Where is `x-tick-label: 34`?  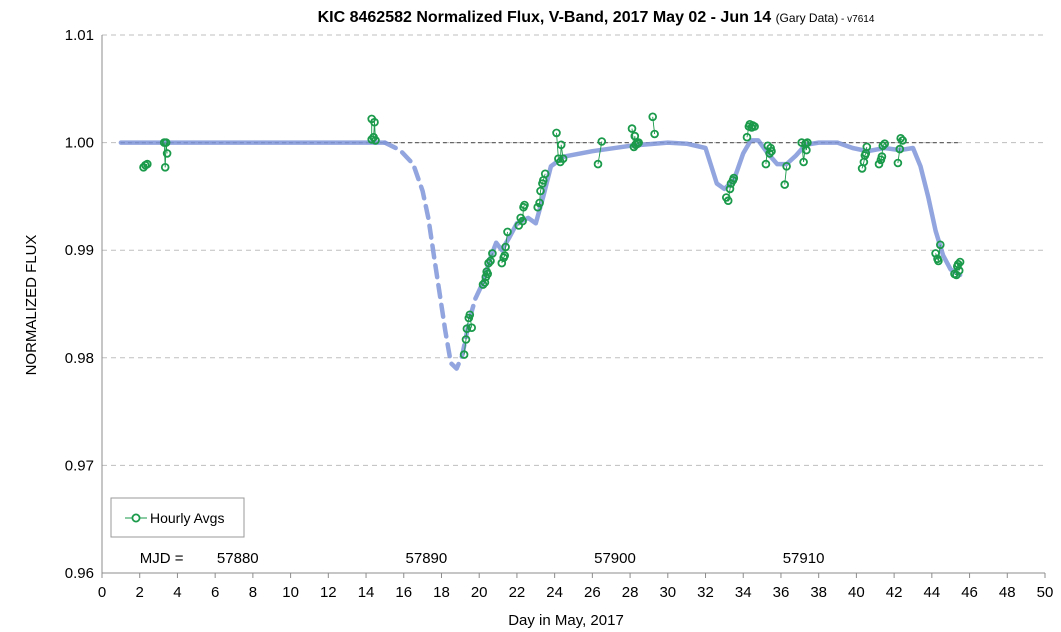
x-tick-label: 34 is located at coordinates (743, 592).